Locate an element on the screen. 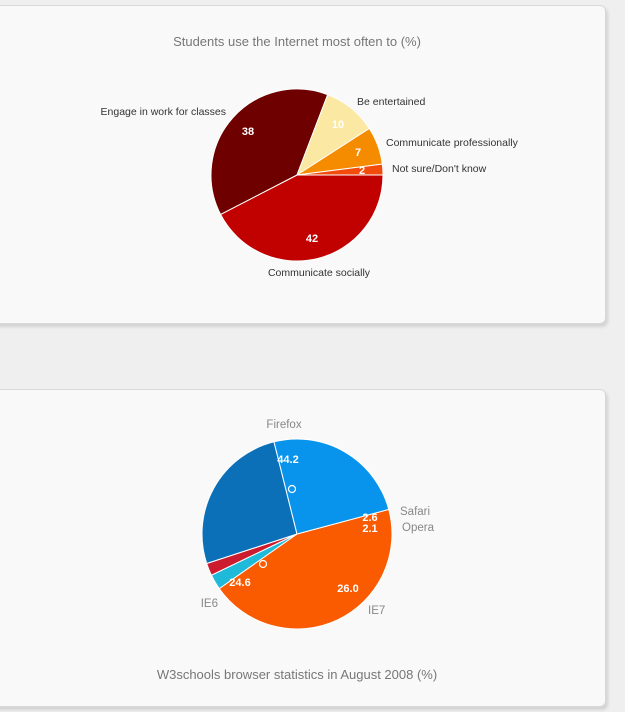 The width and height of the screenshot is (625, 712). pie-slice-ie7 is located at coordinates (249, 503).